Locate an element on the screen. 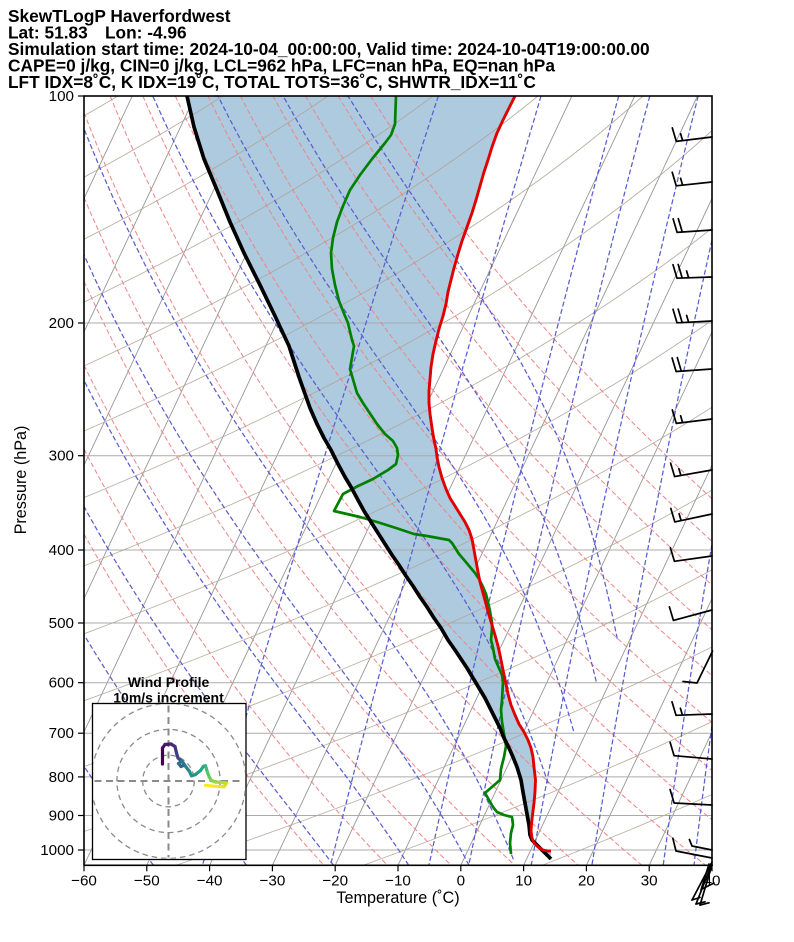 This screenshot has height=942, width=794. svg-text: Temperature (˚C) is located at coordinates (397, 898).